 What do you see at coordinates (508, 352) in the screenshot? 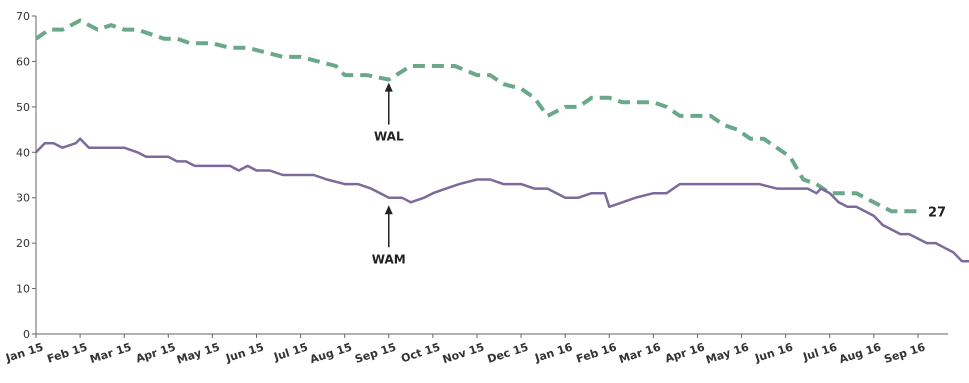
I see `x-tick-label: Dec 15` at bounding box center [508, 352].